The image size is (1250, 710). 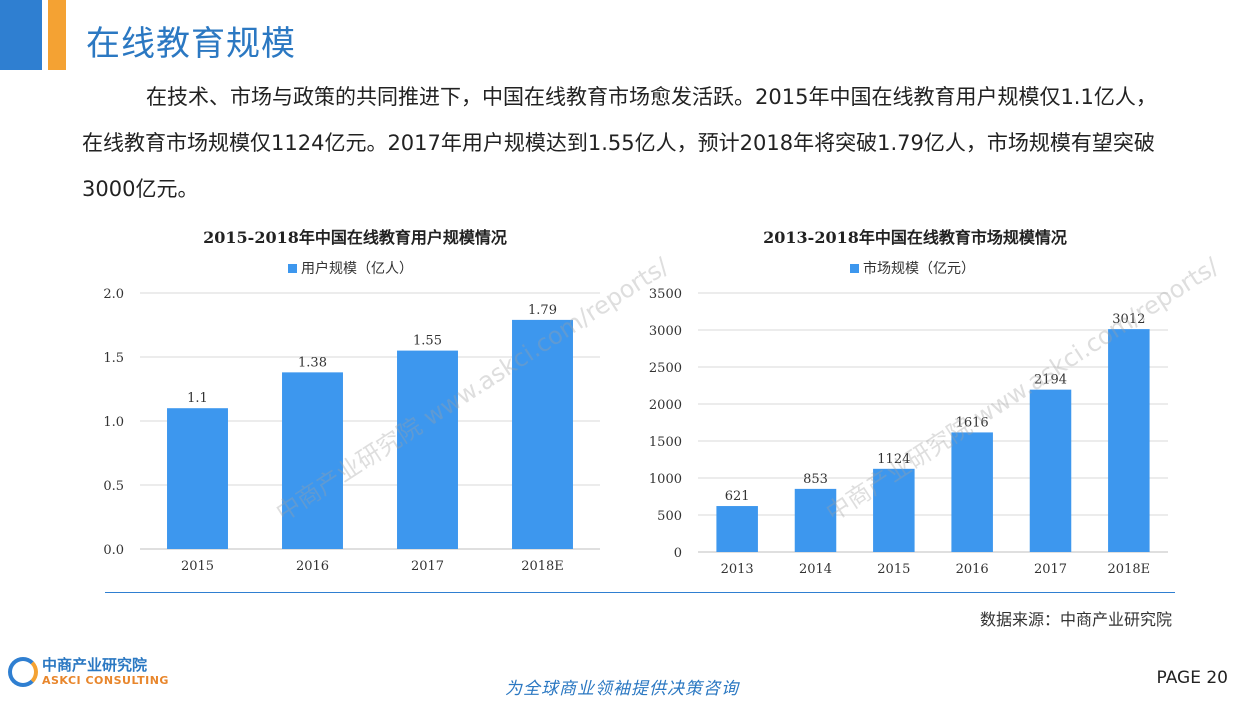 I want to click on chart2-xtick-label: 2018E, so click(x=1129, y=569).